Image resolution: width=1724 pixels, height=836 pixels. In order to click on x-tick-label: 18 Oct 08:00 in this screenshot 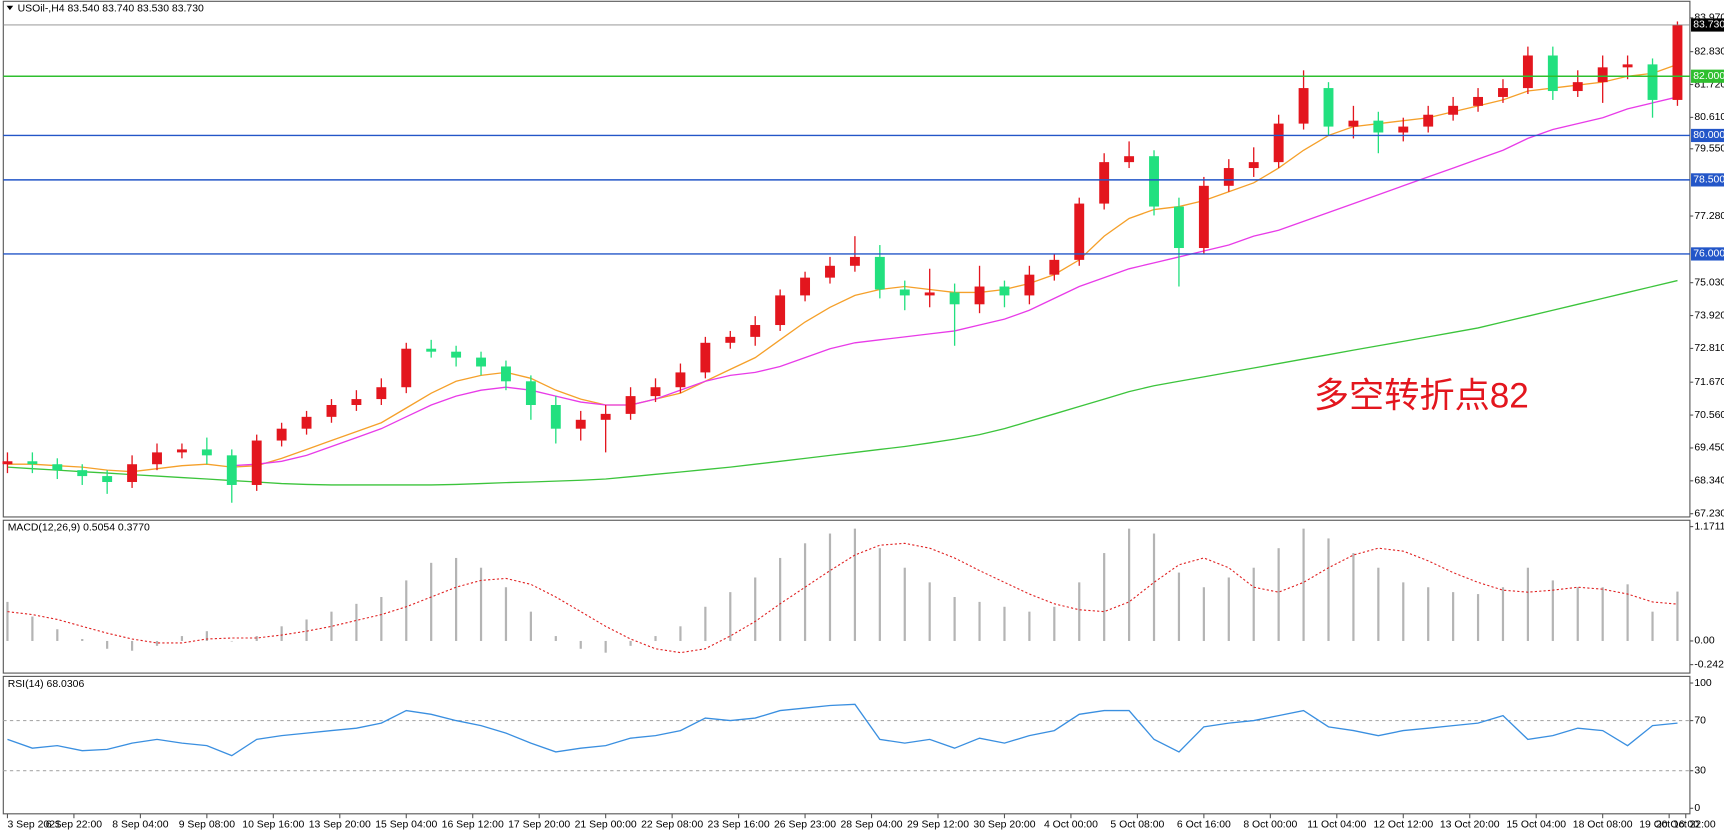, I will do `click(1603, 825)`.